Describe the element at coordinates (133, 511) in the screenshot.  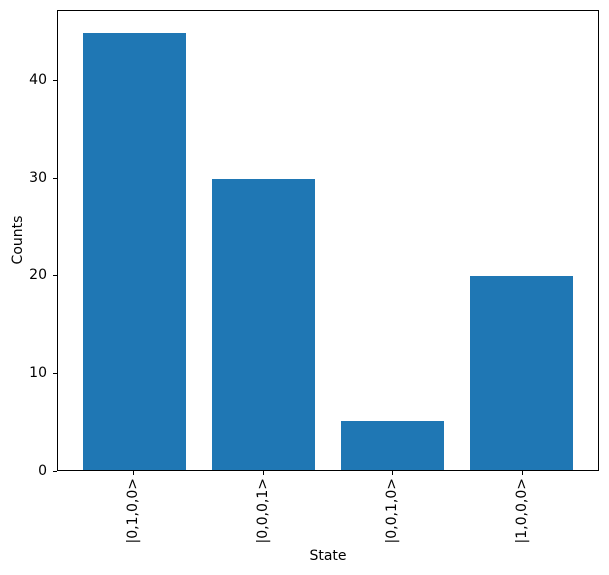
I see `x-tick-label: |0,1,0,0>` at that location.